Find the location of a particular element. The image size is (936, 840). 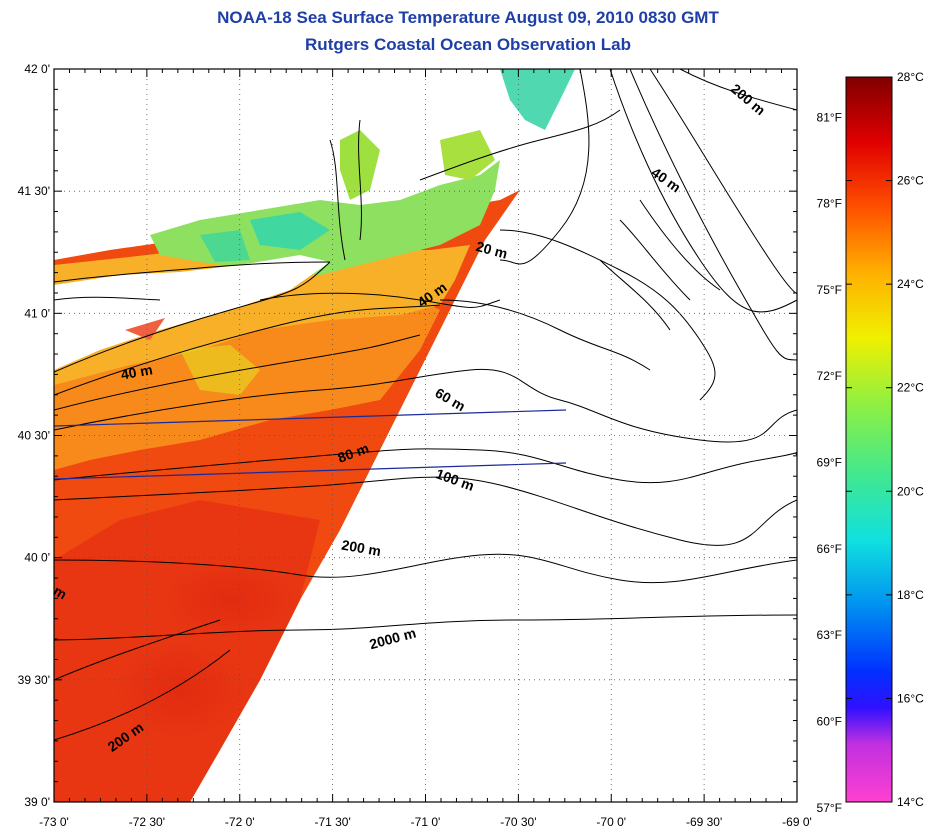

colorbar-celsius-label: 16°C is located at coordinates (910, 698).